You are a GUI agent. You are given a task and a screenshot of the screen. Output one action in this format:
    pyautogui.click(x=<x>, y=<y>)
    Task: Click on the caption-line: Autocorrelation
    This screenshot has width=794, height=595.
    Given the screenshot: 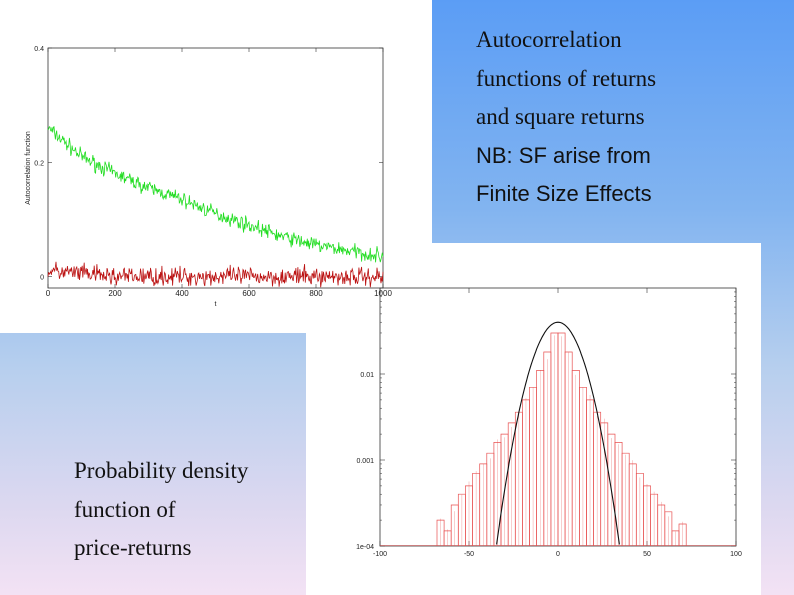 What is the action you would take?
    pyautogui.click(x=549, y=39)
    